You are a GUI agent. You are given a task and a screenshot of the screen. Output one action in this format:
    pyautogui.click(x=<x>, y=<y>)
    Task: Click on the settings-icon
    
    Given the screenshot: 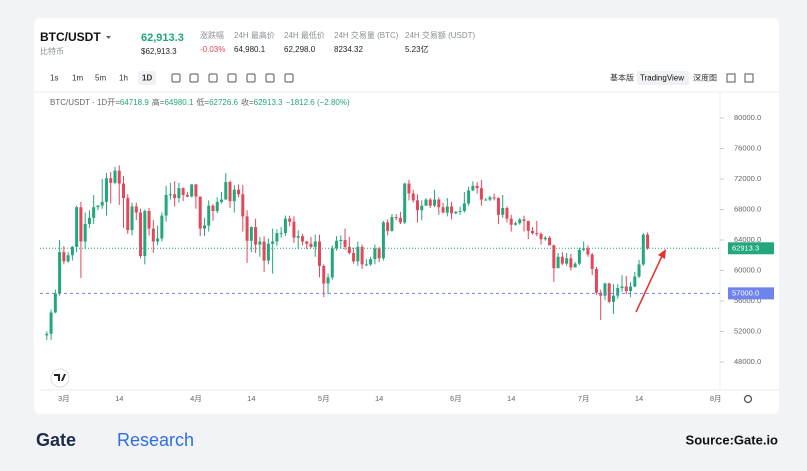 What is the action you would take?
    pyautogui.click(x=748, y=399)
    